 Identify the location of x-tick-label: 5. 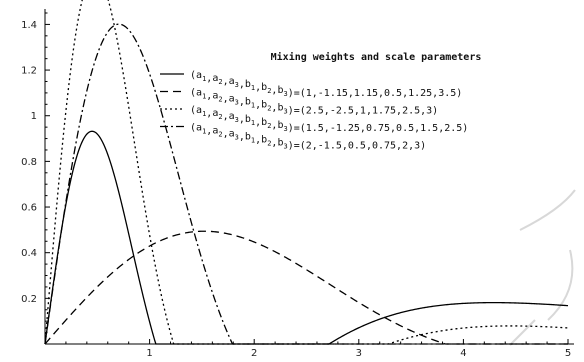
(568, 353).